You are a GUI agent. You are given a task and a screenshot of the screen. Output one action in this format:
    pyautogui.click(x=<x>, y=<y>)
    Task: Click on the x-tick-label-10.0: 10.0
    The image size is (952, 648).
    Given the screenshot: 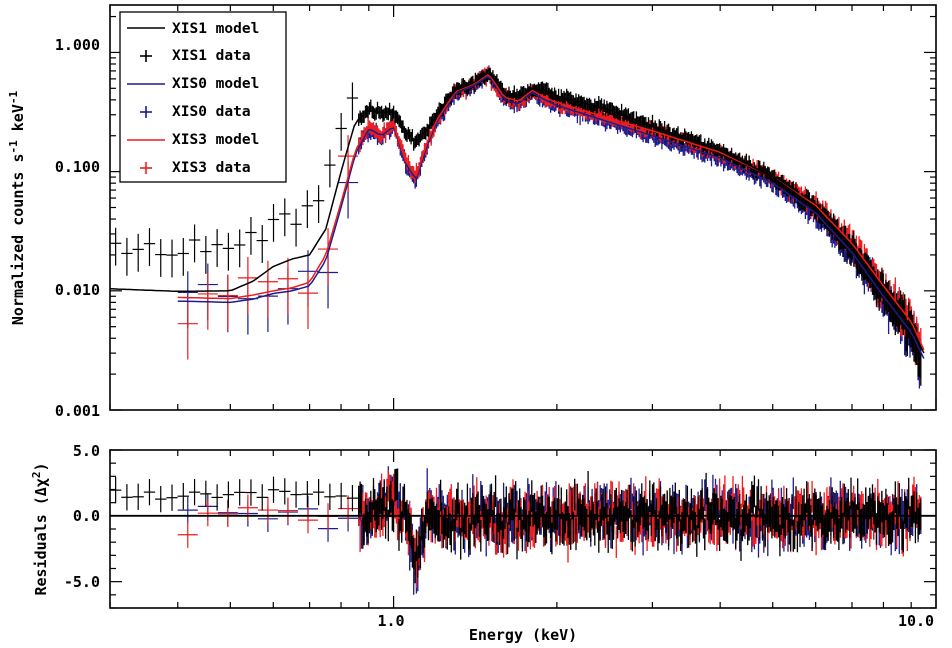 What is the action you would take?
    pyautogui.click(x=916, y=621)
    